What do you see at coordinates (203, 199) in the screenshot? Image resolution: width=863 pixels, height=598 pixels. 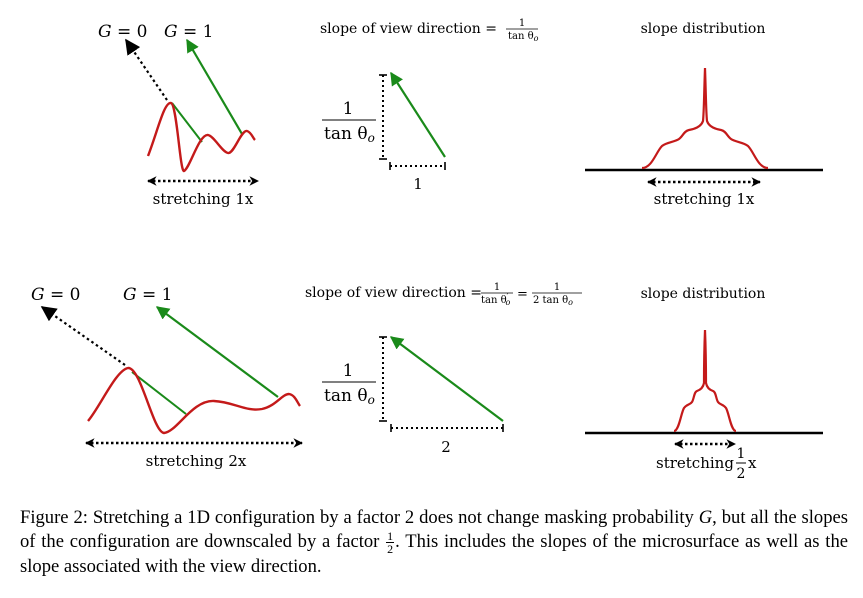 I see `row1-stretch-label: stretching 1x` at bounding box center [203, 199].